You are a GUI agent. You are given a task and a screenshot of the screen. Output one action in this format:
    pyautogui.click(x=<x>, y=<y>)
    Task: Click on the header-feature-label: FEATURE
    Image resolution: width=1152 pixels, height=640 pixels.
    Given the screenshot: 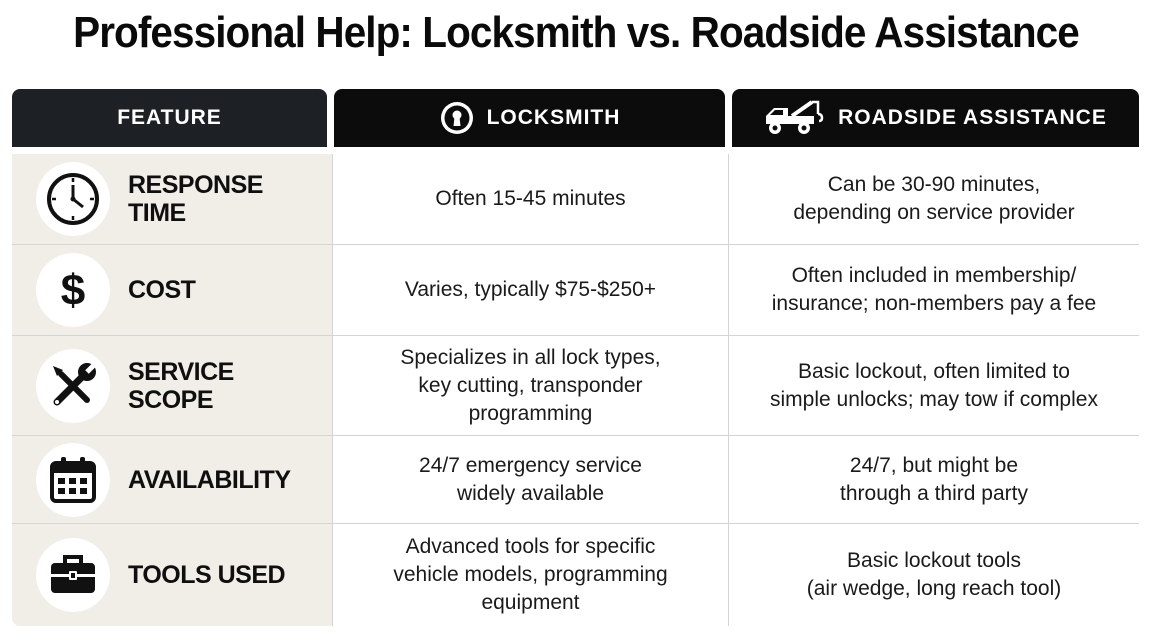 What is the action you would take?
    pyautogui.click(x=169, y=117)
    